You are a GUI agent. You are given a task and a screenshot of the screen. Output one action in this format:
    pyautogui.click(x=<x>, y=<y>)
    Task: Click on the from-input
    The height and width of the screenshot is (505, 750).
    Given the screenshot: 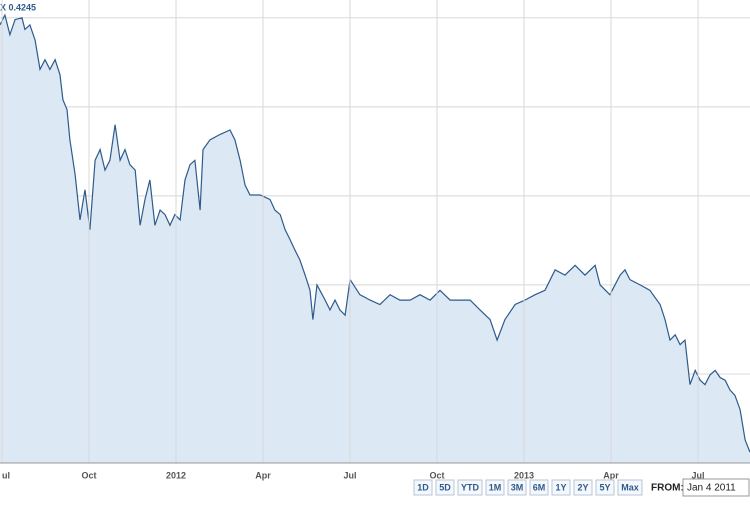 What is the action you would take?
    pyautogui.click(x=716, y=487)
    